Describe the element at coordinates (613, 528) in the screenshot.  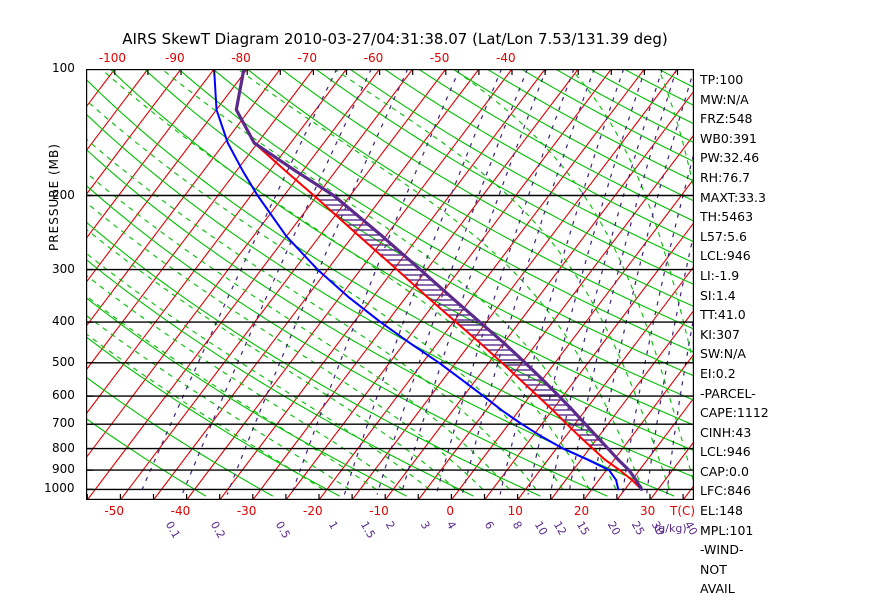
I see `mixing-ratio-tick-20: 20` at that location.